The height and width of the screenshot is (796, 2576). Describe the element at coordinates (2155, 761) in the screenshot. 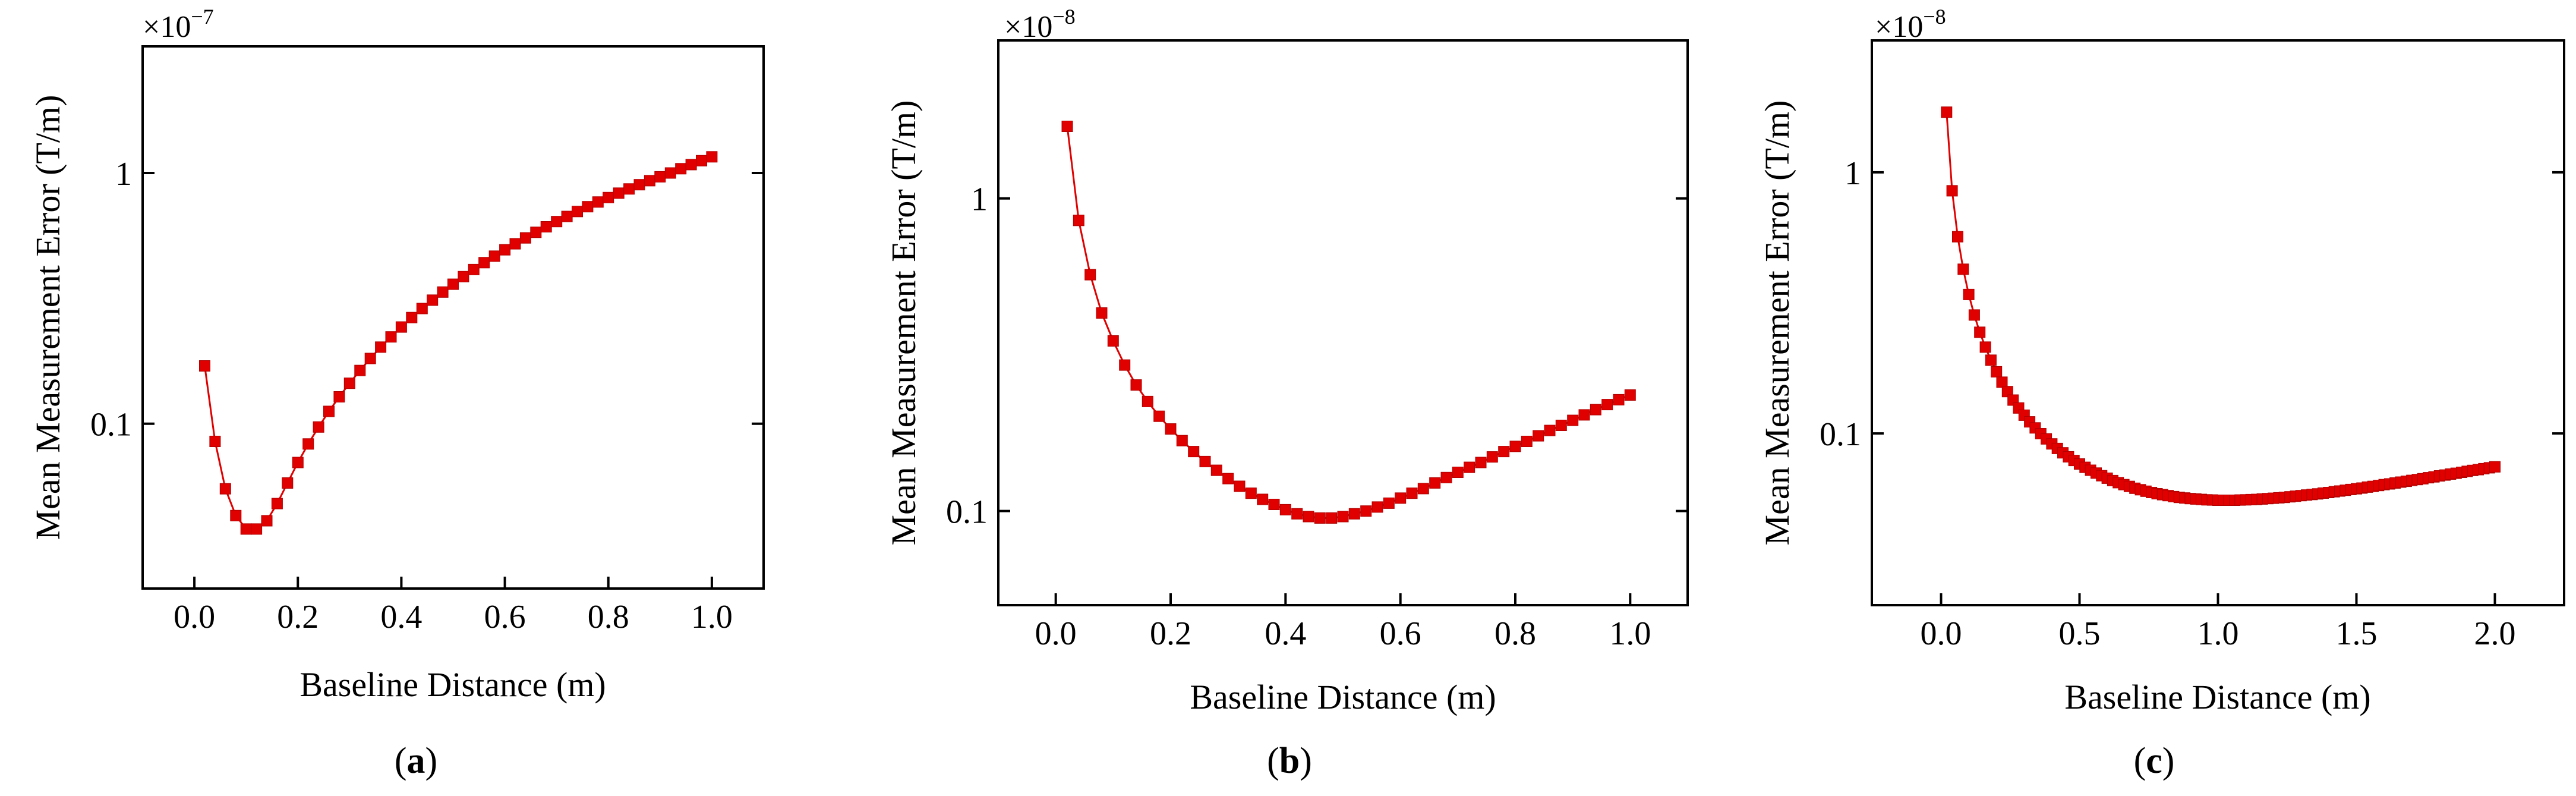

I see `panel-caption: (c)` at that location.